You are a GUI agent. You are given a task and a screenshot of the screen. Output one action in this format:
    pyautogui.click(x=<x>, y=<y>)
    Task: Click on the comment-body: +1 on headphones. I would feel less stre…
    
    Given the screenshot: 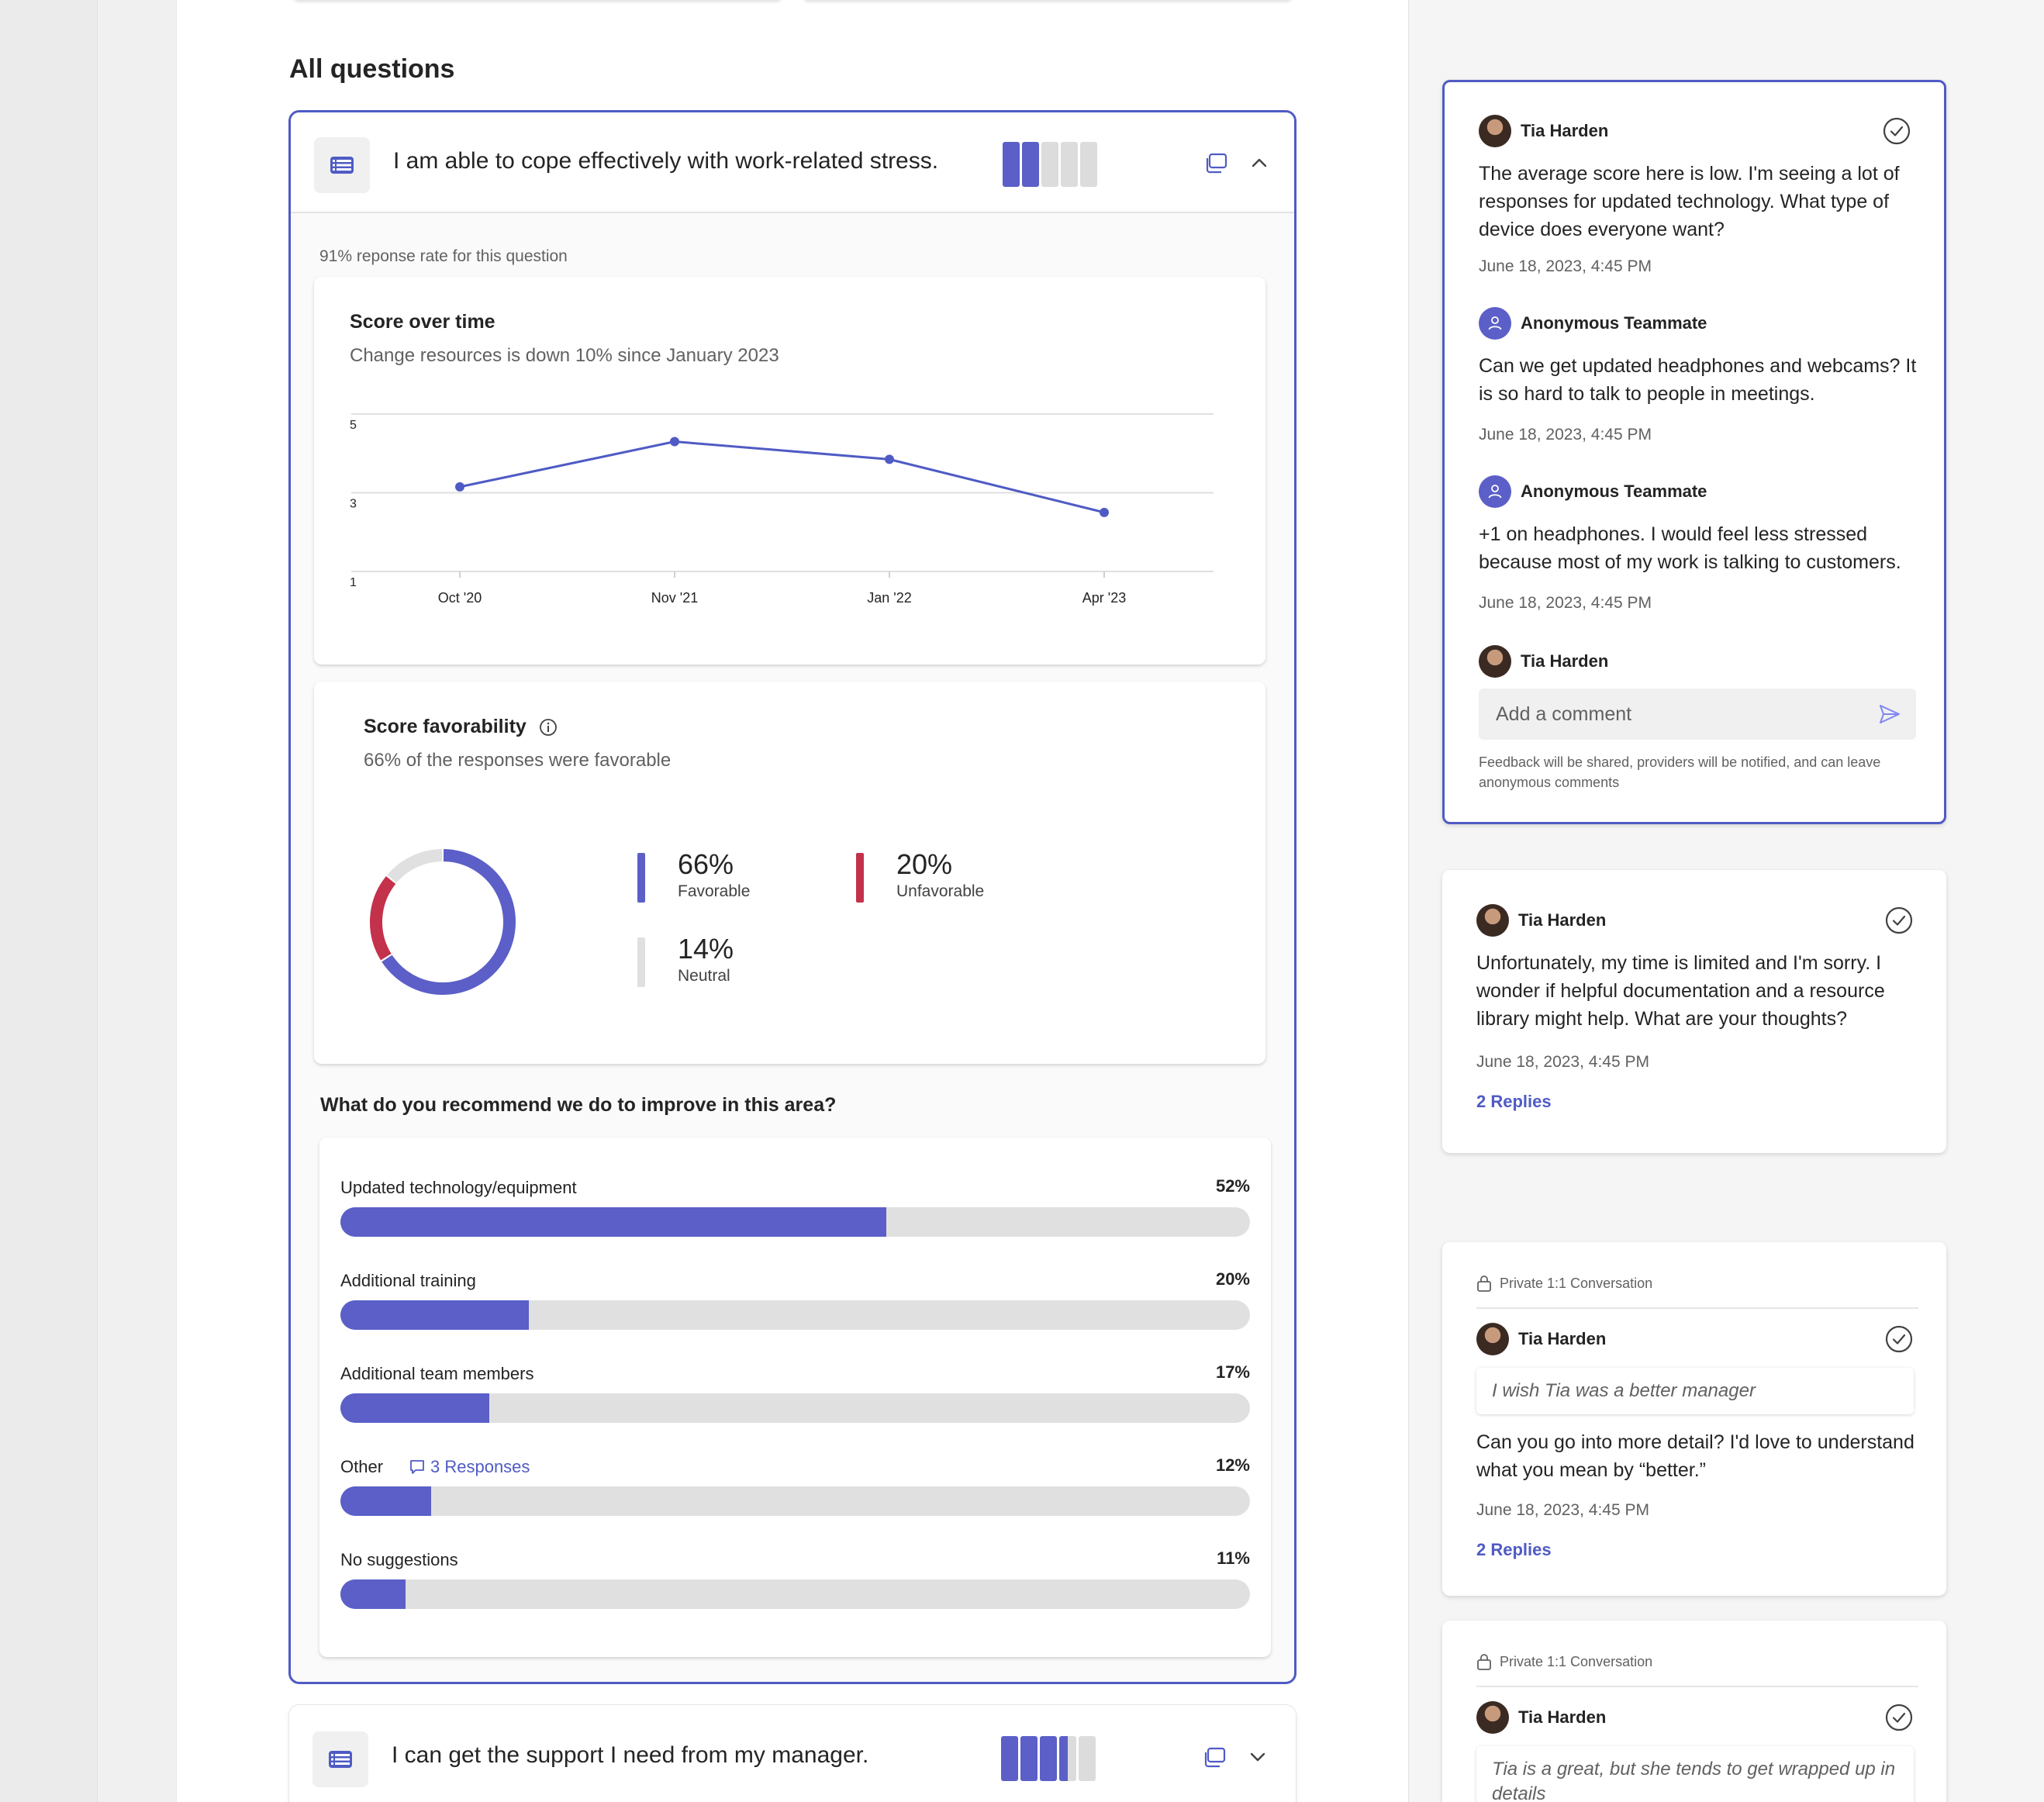 What is the action you would take?
    pyautogui.click(x=1690, y=548)
    